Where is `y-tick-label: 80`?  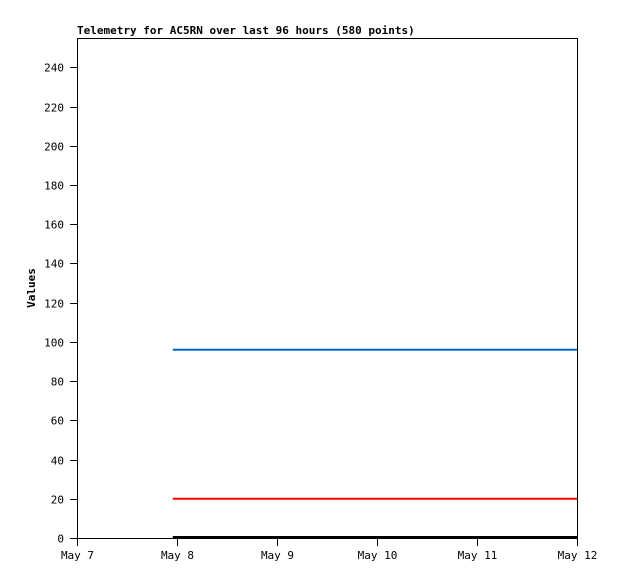 y-tick-label: 80 is located at coordinates (57, 382).